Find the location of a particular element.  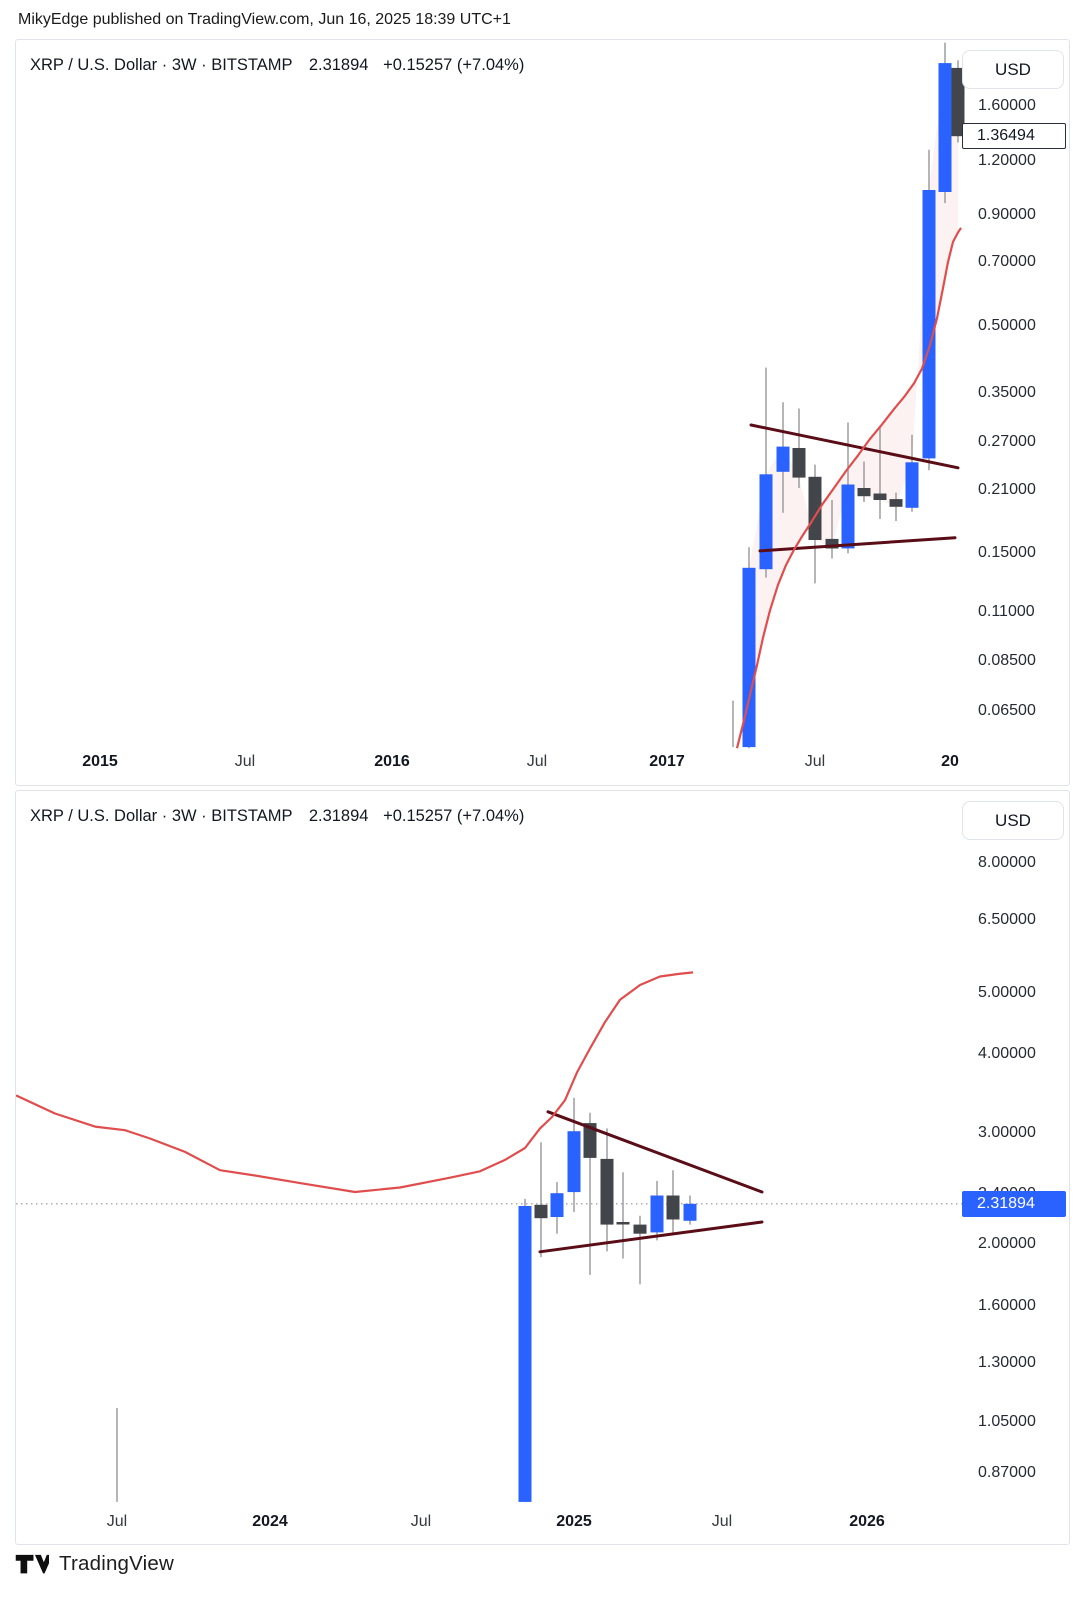

tradingview-logo-text: TradingView is located at coordinates (117, 1563).